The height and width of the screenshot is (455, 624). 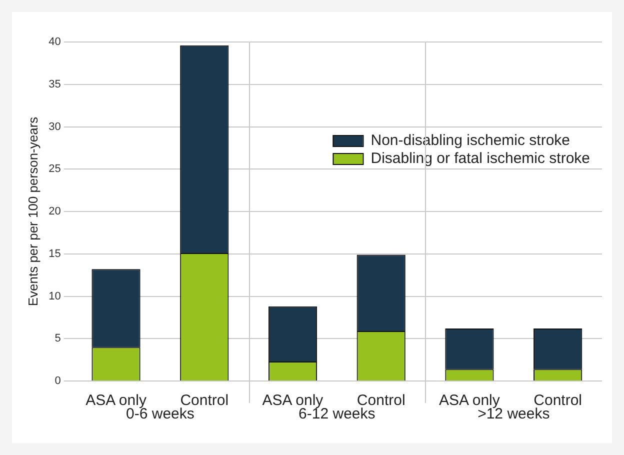 What do you see at coordinates (480, 159) in the screenshot?
I see `legend-label: Disabling or fatal ischemic stroke` at bounding box center [480, 159].